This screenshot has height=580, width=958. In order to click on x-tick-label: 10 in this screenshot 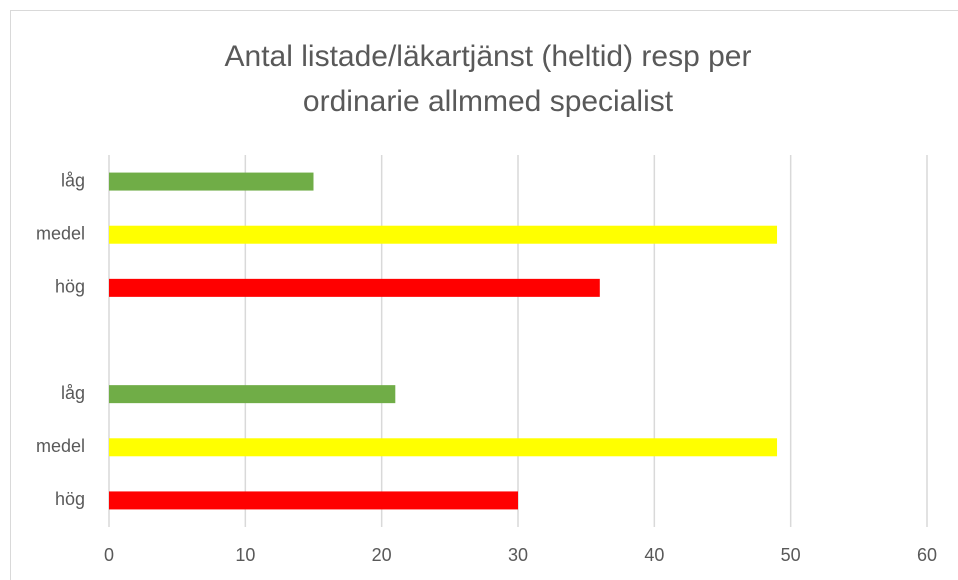, I will do `click(245, 555)`.